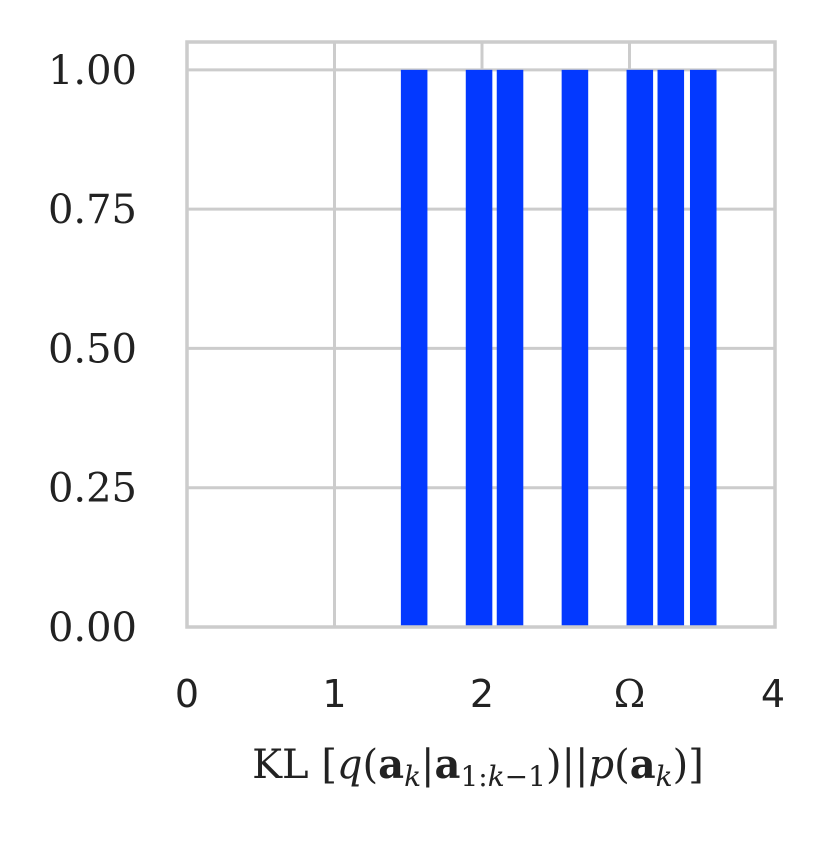 Image resolution: width=831 pixels, height=841 pixels. Describe the element at coordinates (773, 694) in the screenshot. I see `x-tick-label: 4` at that location.